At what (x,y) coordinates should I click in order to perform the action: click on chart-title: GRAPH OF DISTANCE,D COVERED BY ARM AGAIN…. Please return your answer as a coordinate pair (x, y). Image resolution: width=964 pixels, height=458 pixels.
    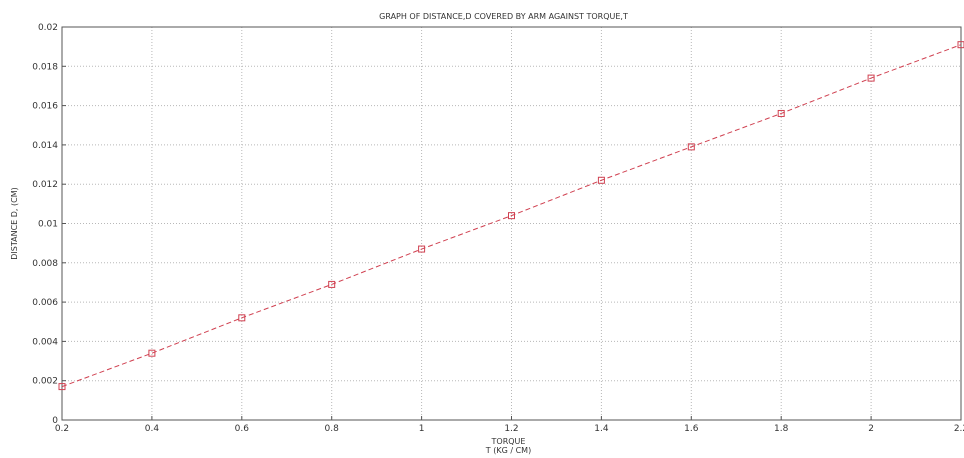
    Looking at the image, I should click on (503, 16).